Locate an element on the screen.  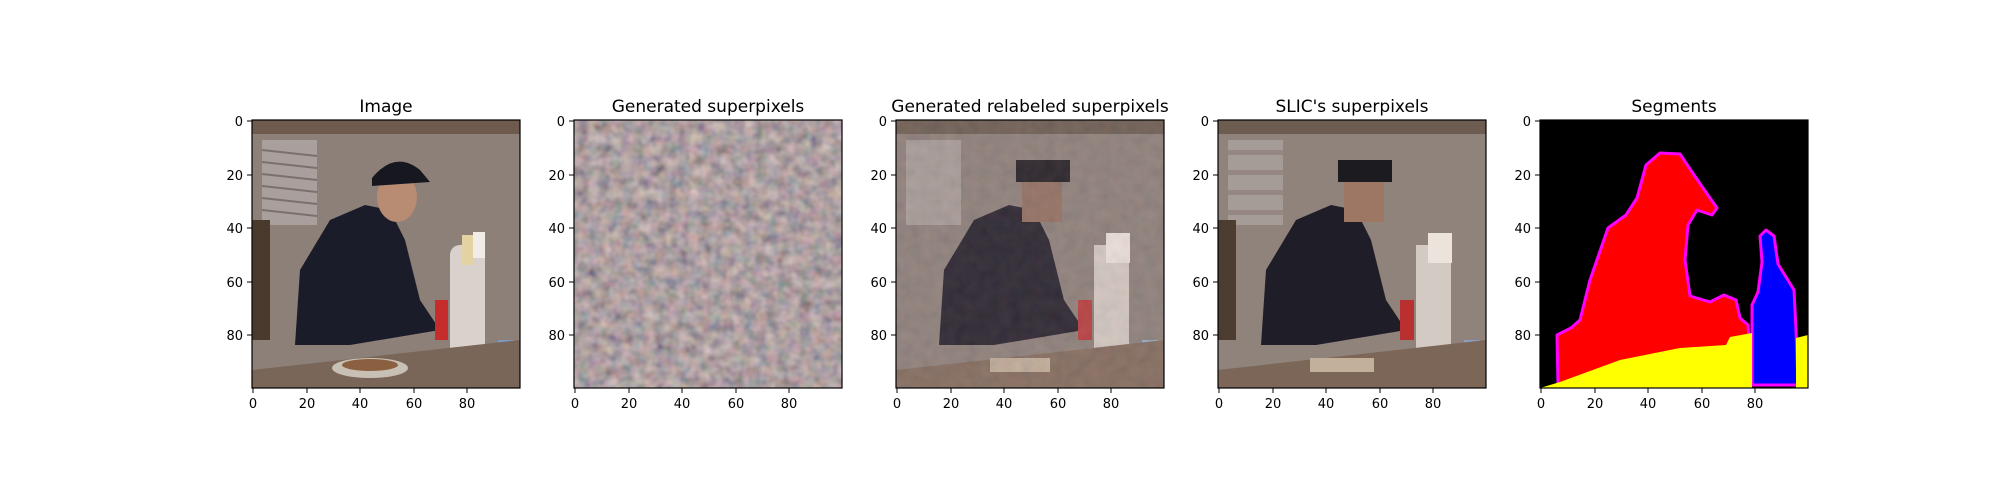
superpixel-mosaic is located at coordinates (708, 254).